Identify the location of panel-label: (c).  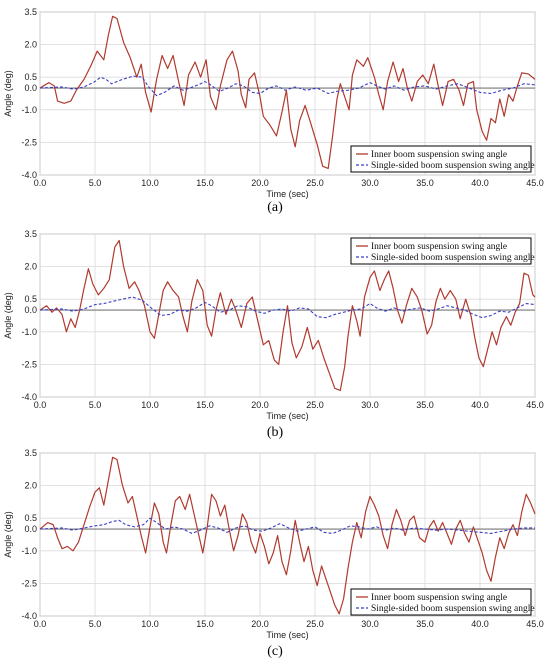
(275, 651).